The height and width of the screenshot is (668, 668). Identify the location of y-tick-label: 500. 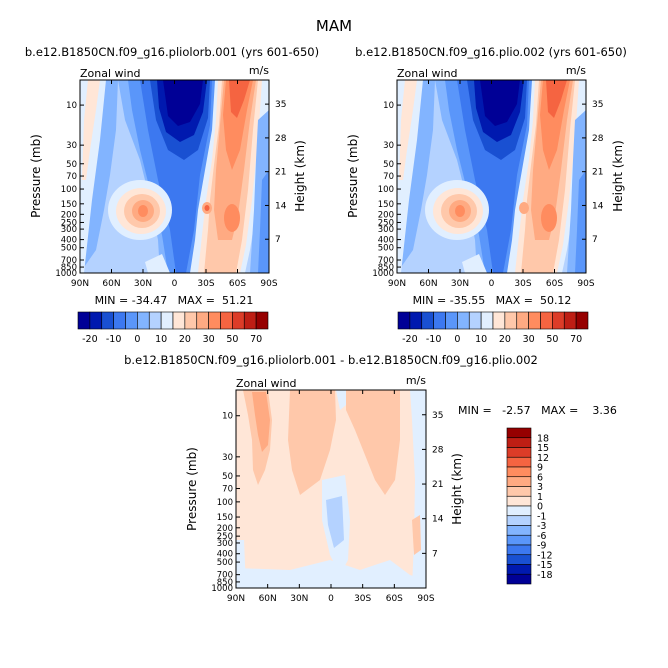
(386, 249).